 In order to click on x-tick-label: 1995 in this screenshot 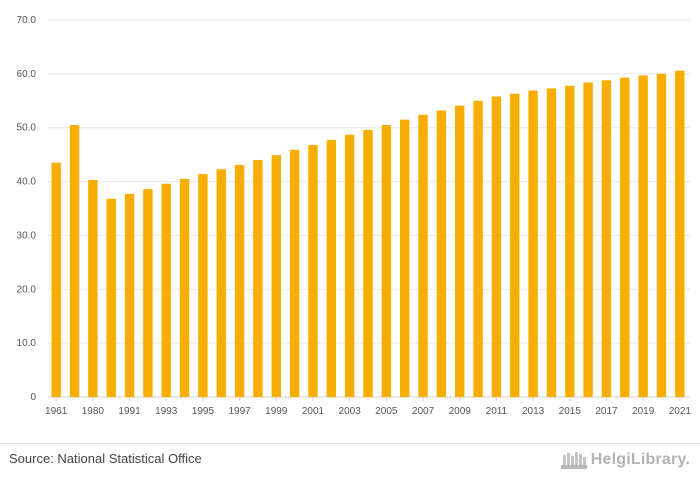, I will do `click(203, 411)`.